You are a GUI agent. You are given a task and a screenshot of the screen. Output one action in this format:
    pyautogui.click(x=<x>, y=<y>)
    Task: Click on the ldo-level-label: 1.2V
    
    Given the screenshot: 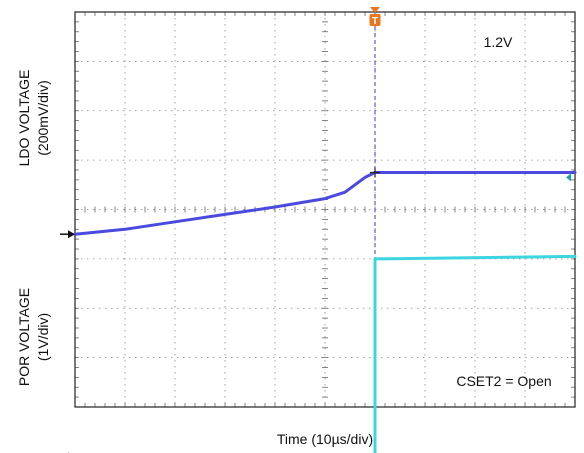 What is the action you would take?
    pyautogui.click(x=498, y=42)
    